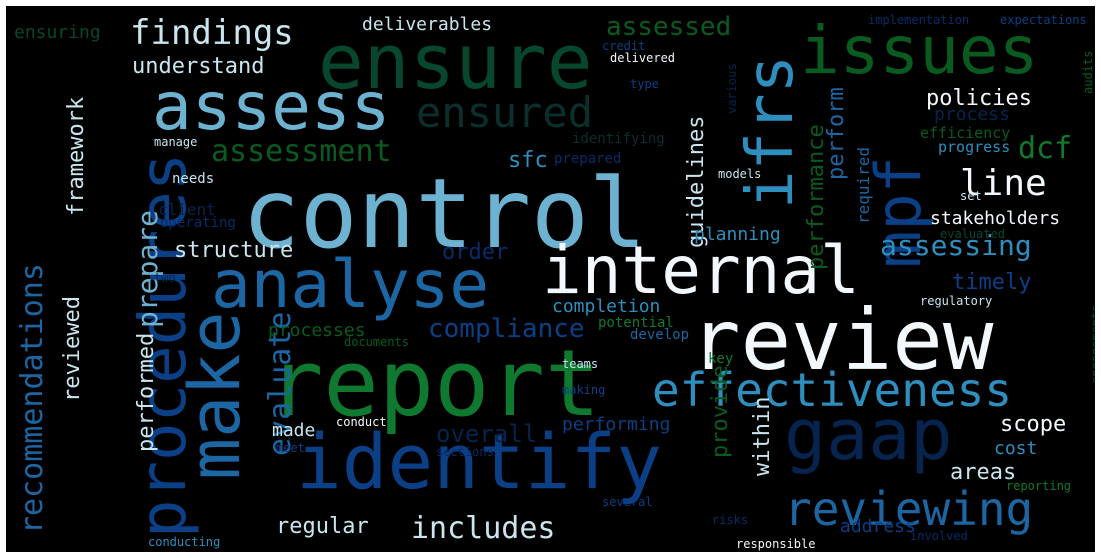 The image size is (1101, 558). I want to click on word-cloud-word: completion, so click(606, 306).